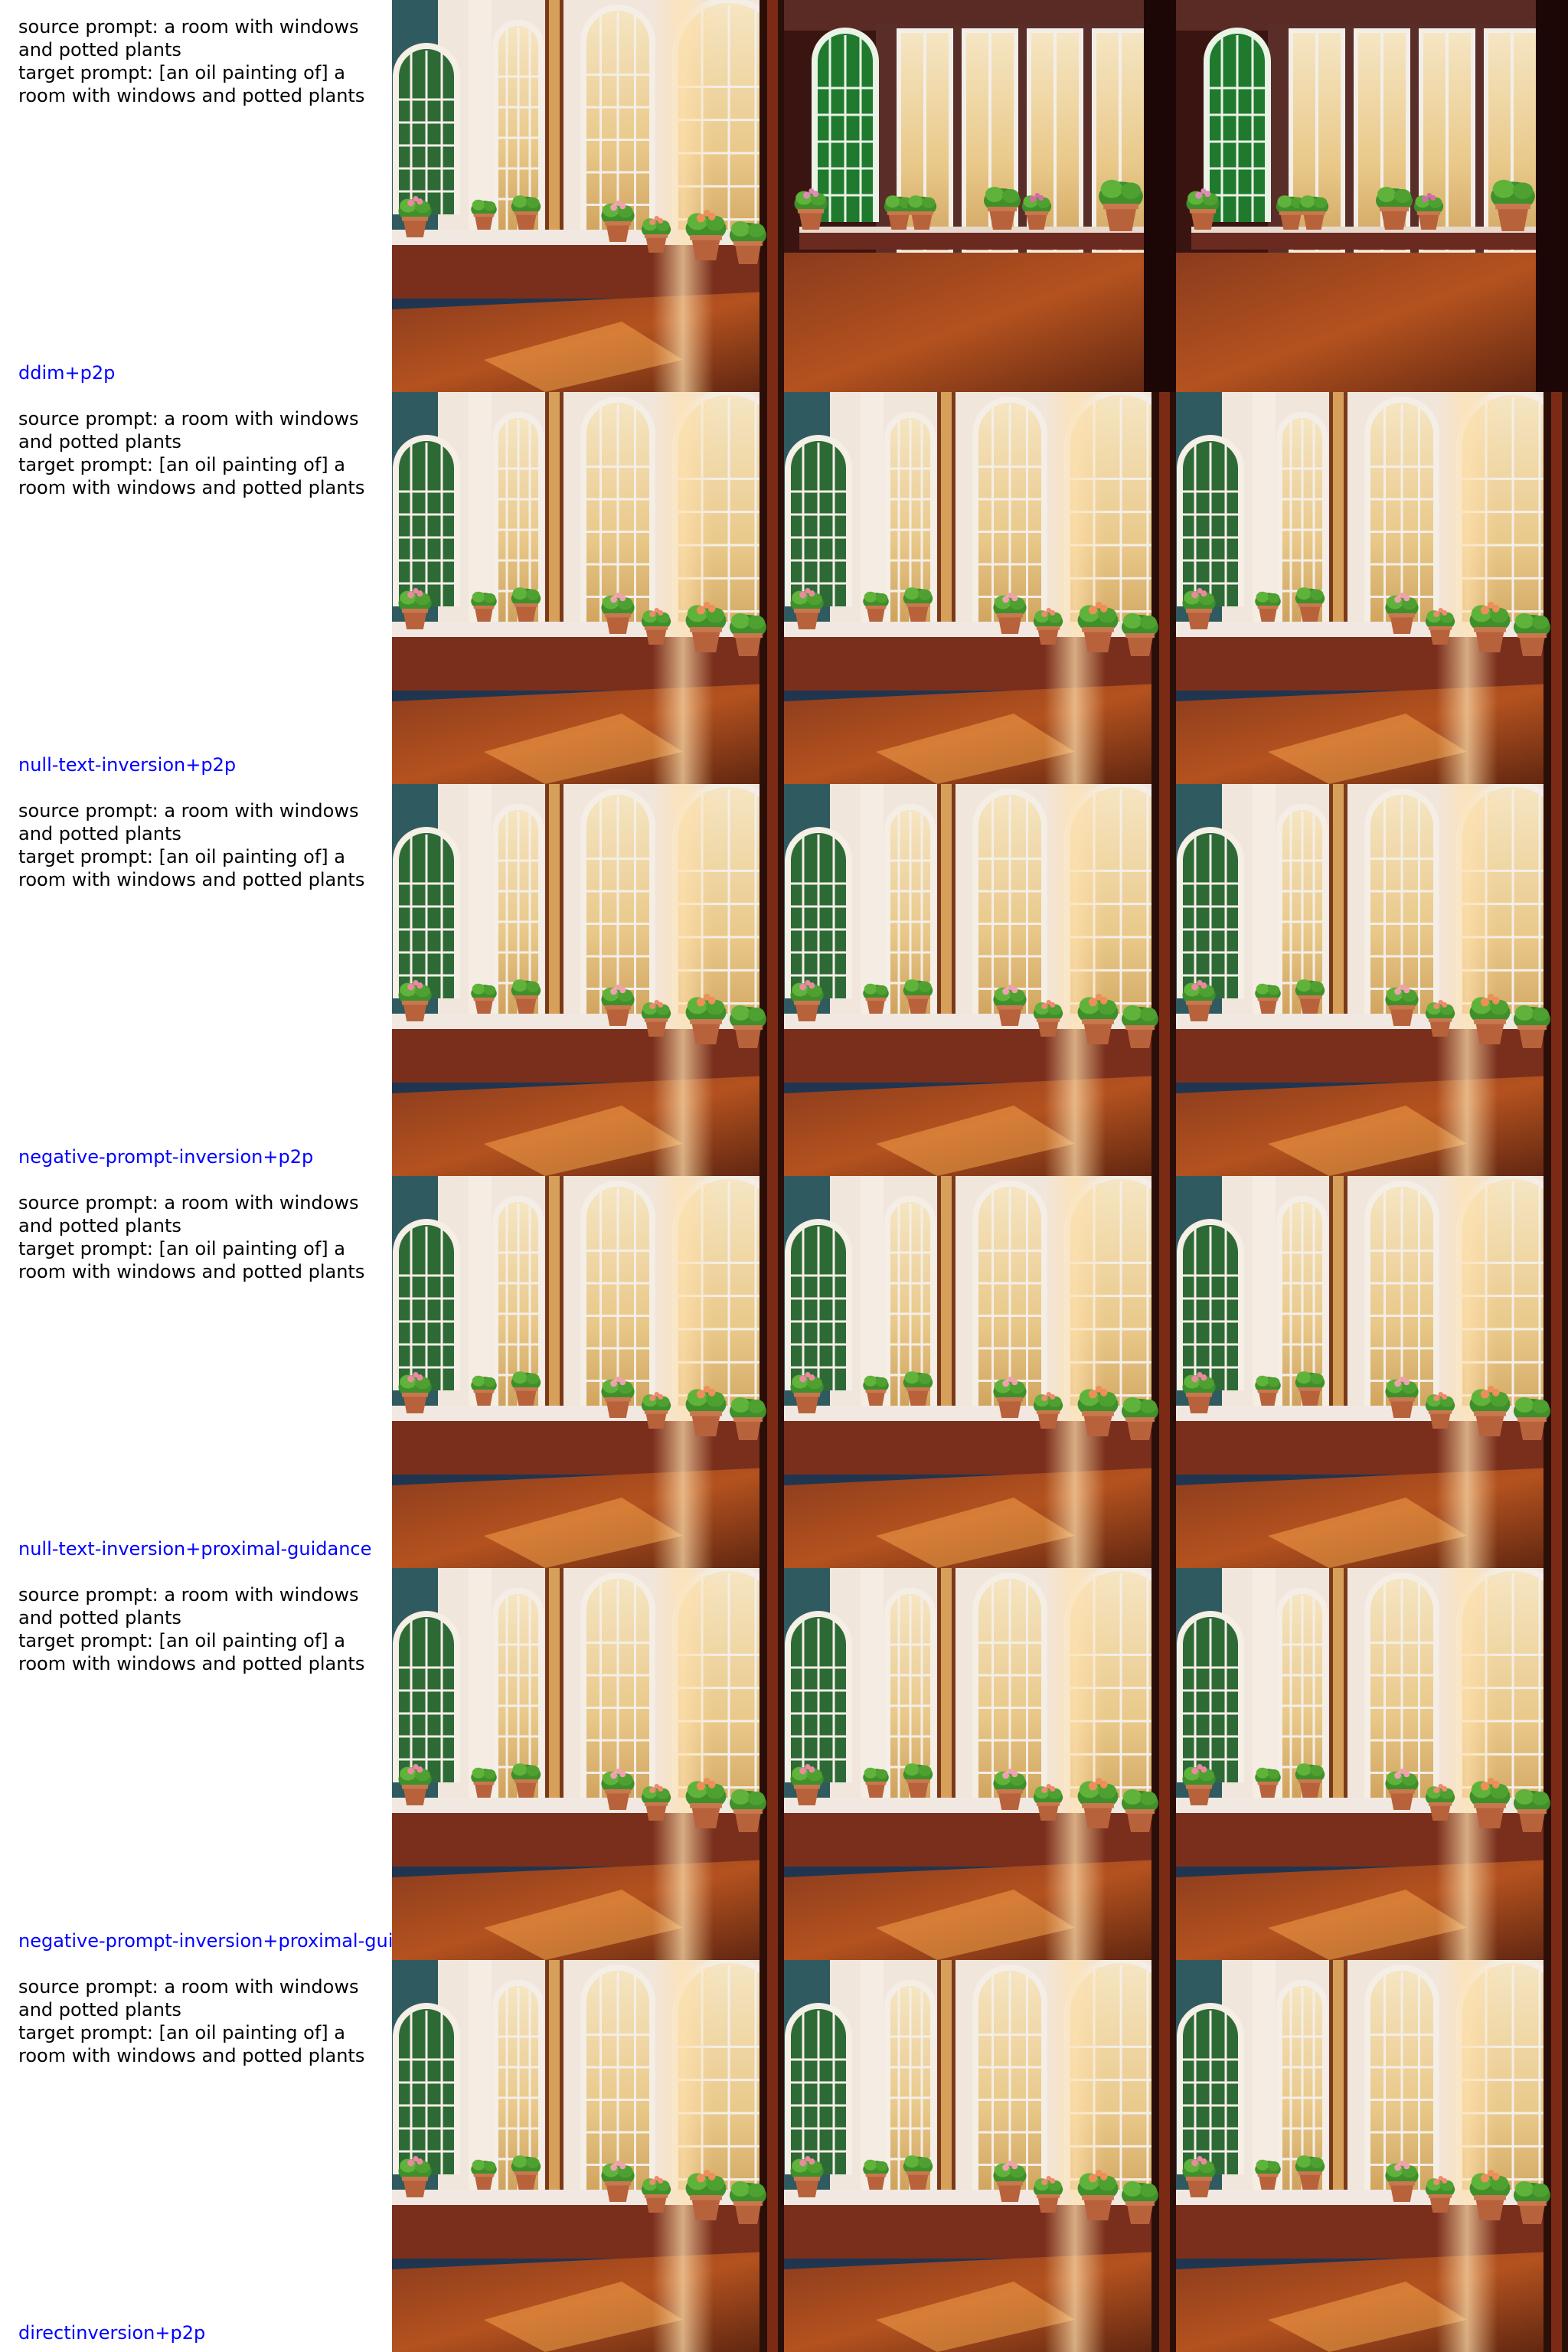  I want to click on method-label: null-text-inversion+p2p, so click(127, 765).